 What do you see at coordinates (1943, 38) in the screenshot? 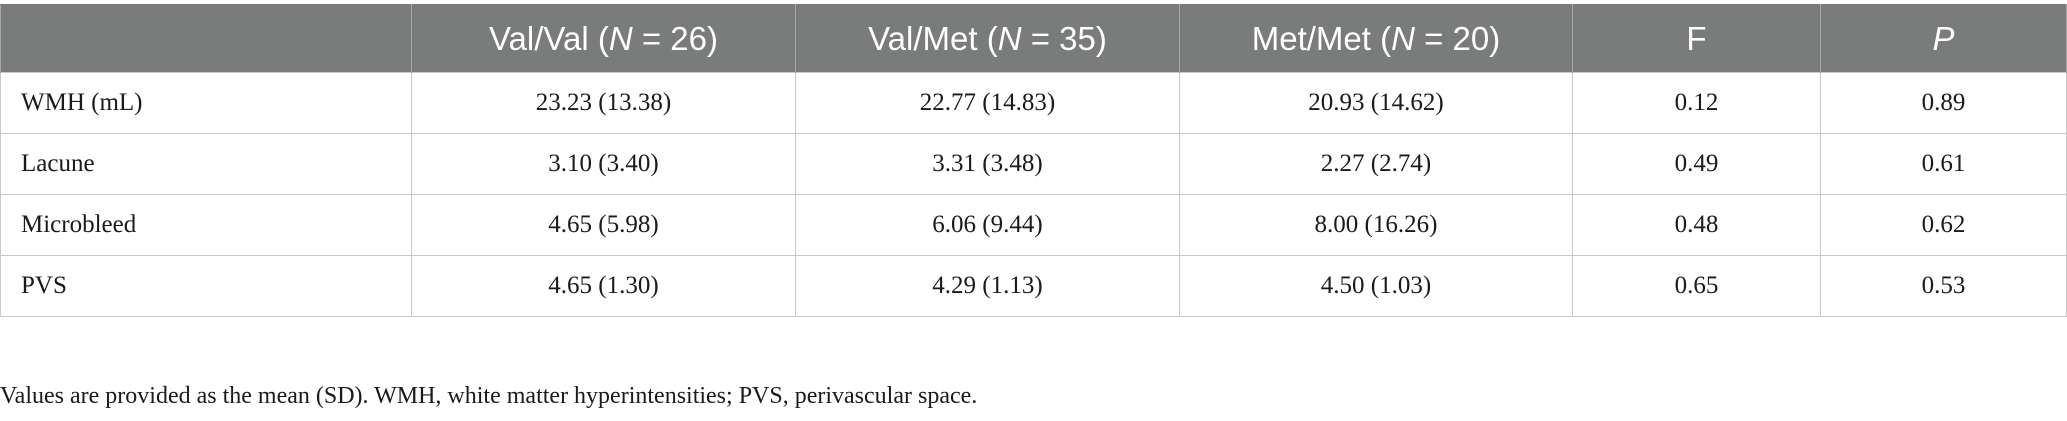
I see `header-cell-p: P` at bounding box center [1943, 38].